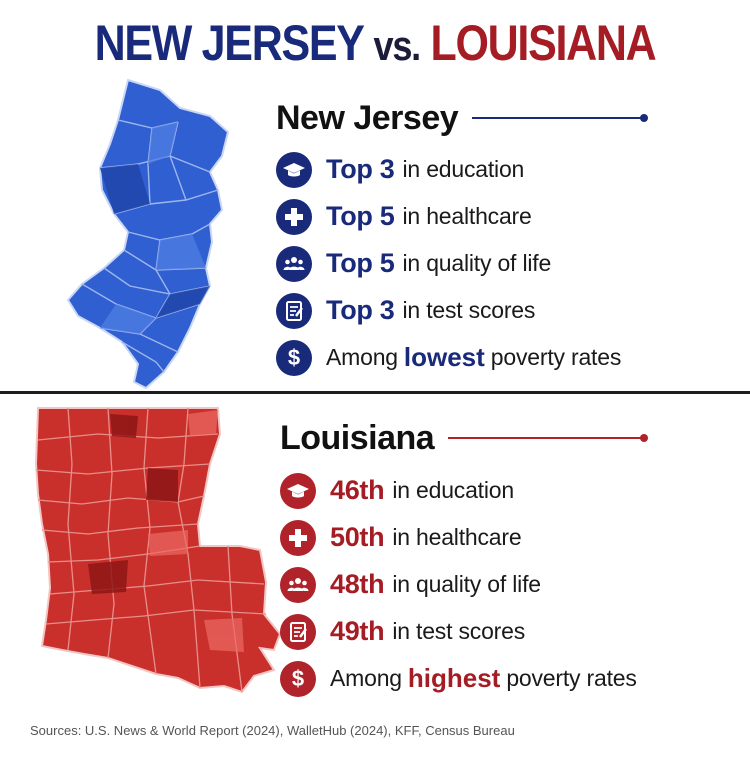 Image resolution: width=750 pixels, height=762 pixels. I want to click on poverty-emphasis: lowest, so click(444, 357).